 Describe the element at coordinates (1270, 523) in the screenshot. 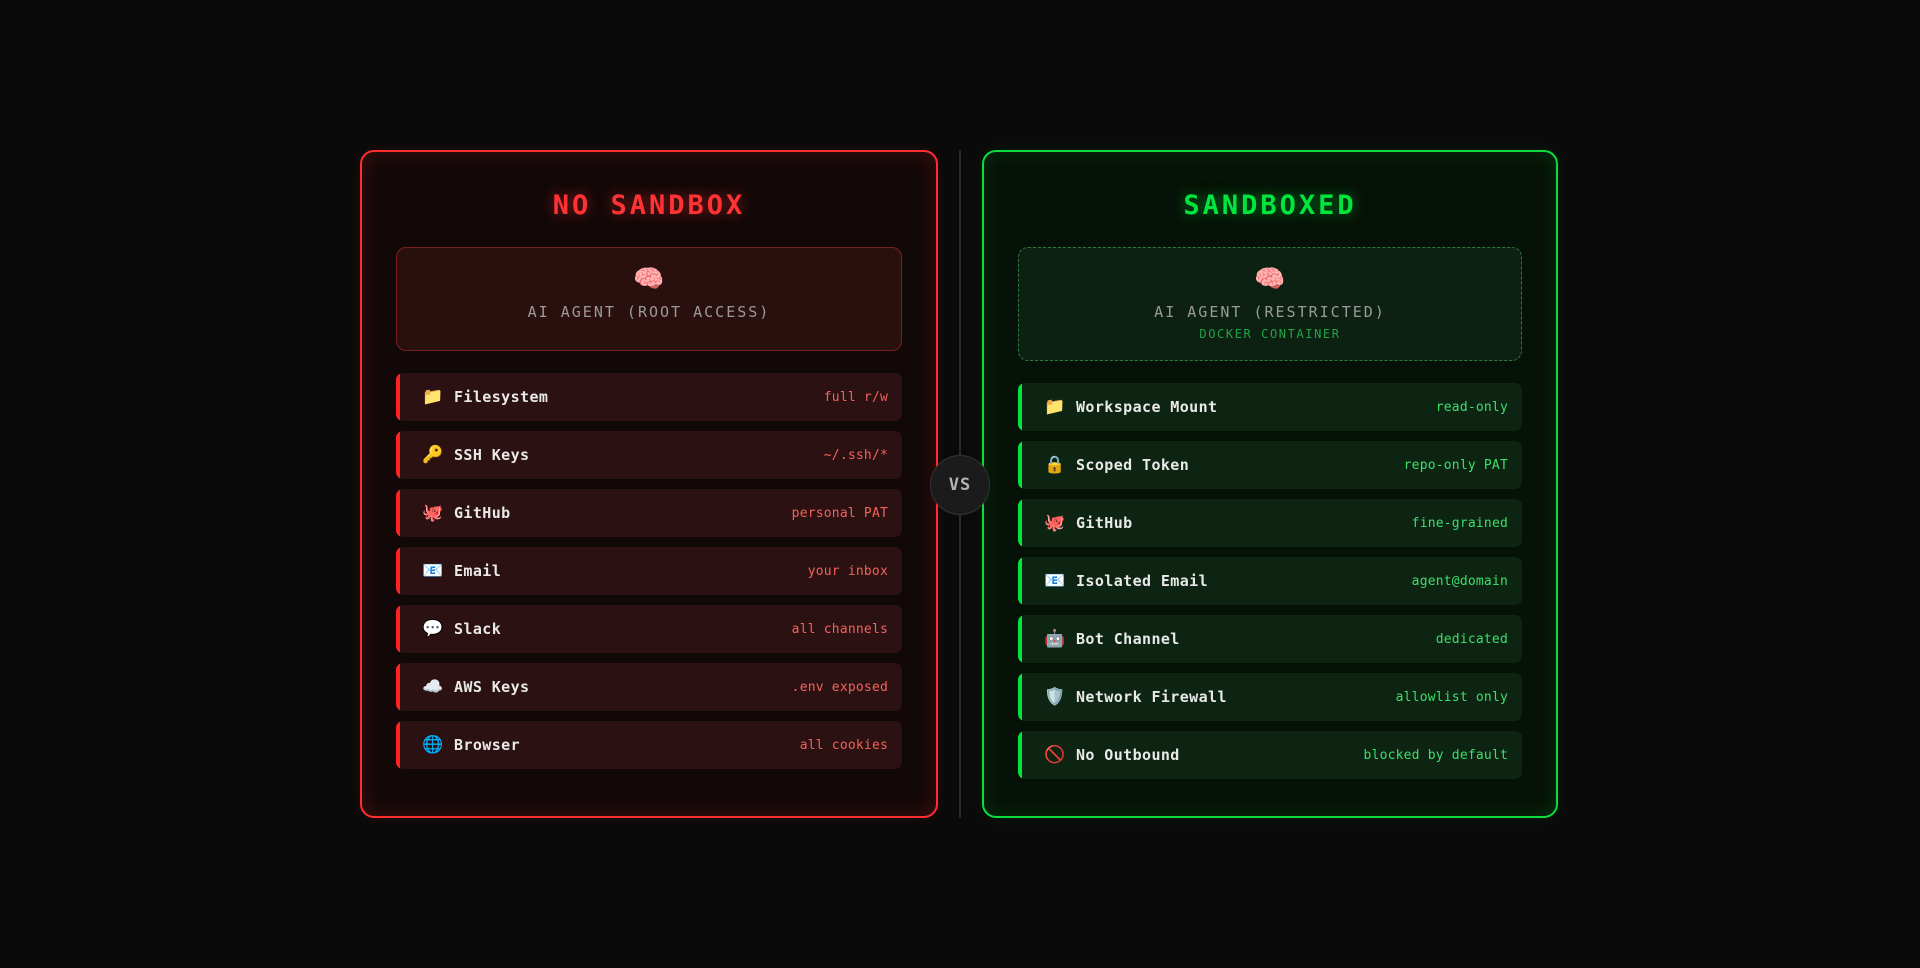

I see `capability-row: 🐙 GitHub fine-grained` at that location.